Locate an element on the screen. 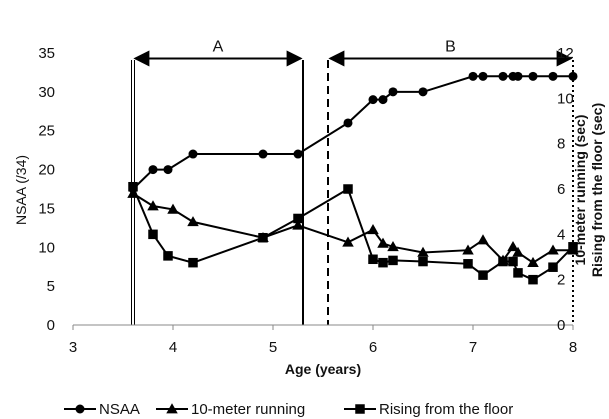 The width and height of the screenshot is (609, 419). y-right-tick-label: 4 is located at coordinates (561, 234).